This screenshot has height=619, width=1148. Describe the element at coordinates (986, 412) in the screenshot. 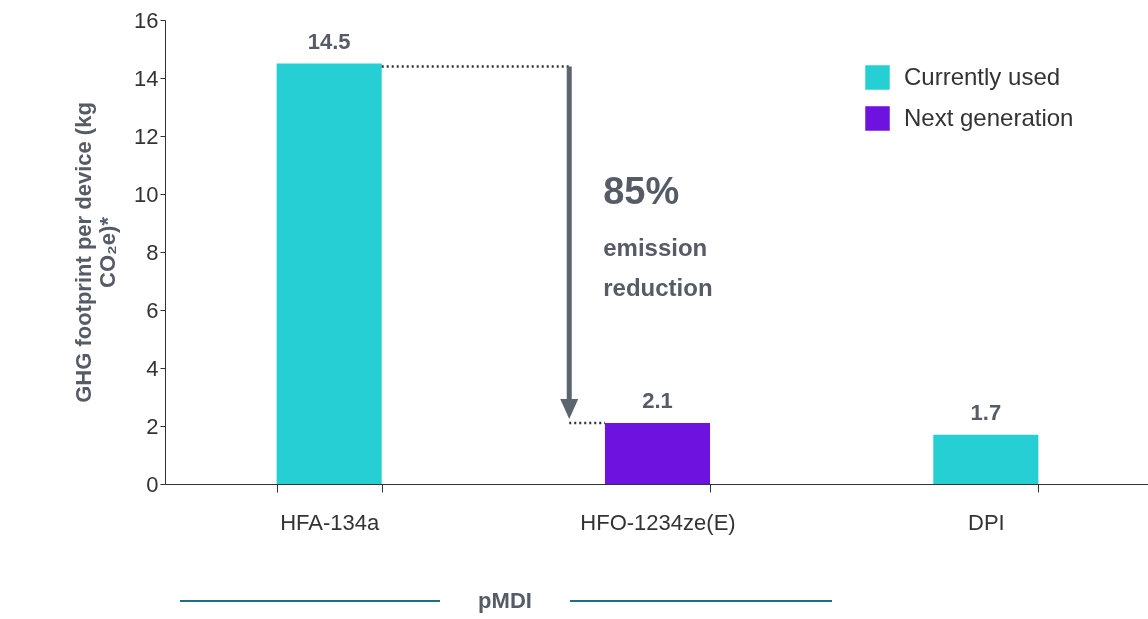

I see `data-label: 1.7` at that location.